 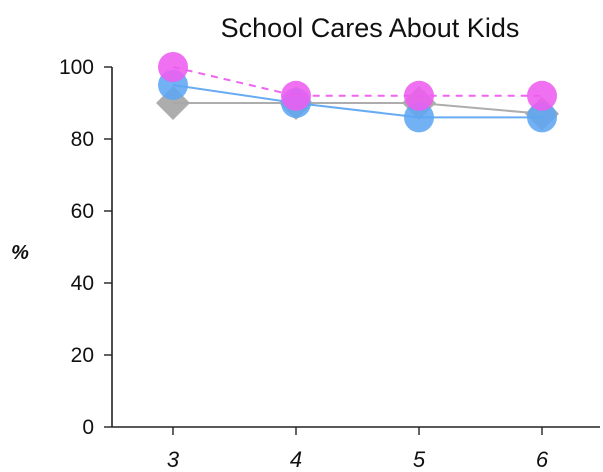 What do you see at coordinates (88, 427) in the screenshot?
I see `y-tick-label: 0` at bounding box center [88, 427].